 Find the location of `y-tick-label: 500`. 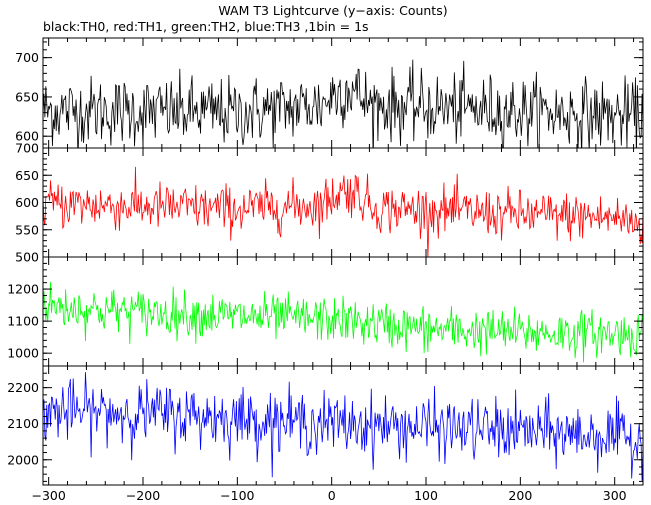

y-tick-label: 500 is located at coordinates (27, 257).